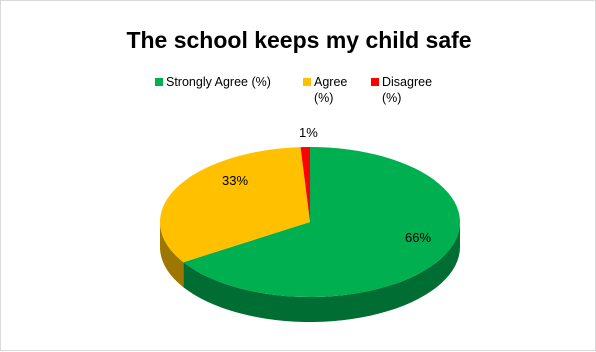  Describe the element at coordinates (235, 180) in the screenshot. I see `data-label-agree: 33%` at that location.